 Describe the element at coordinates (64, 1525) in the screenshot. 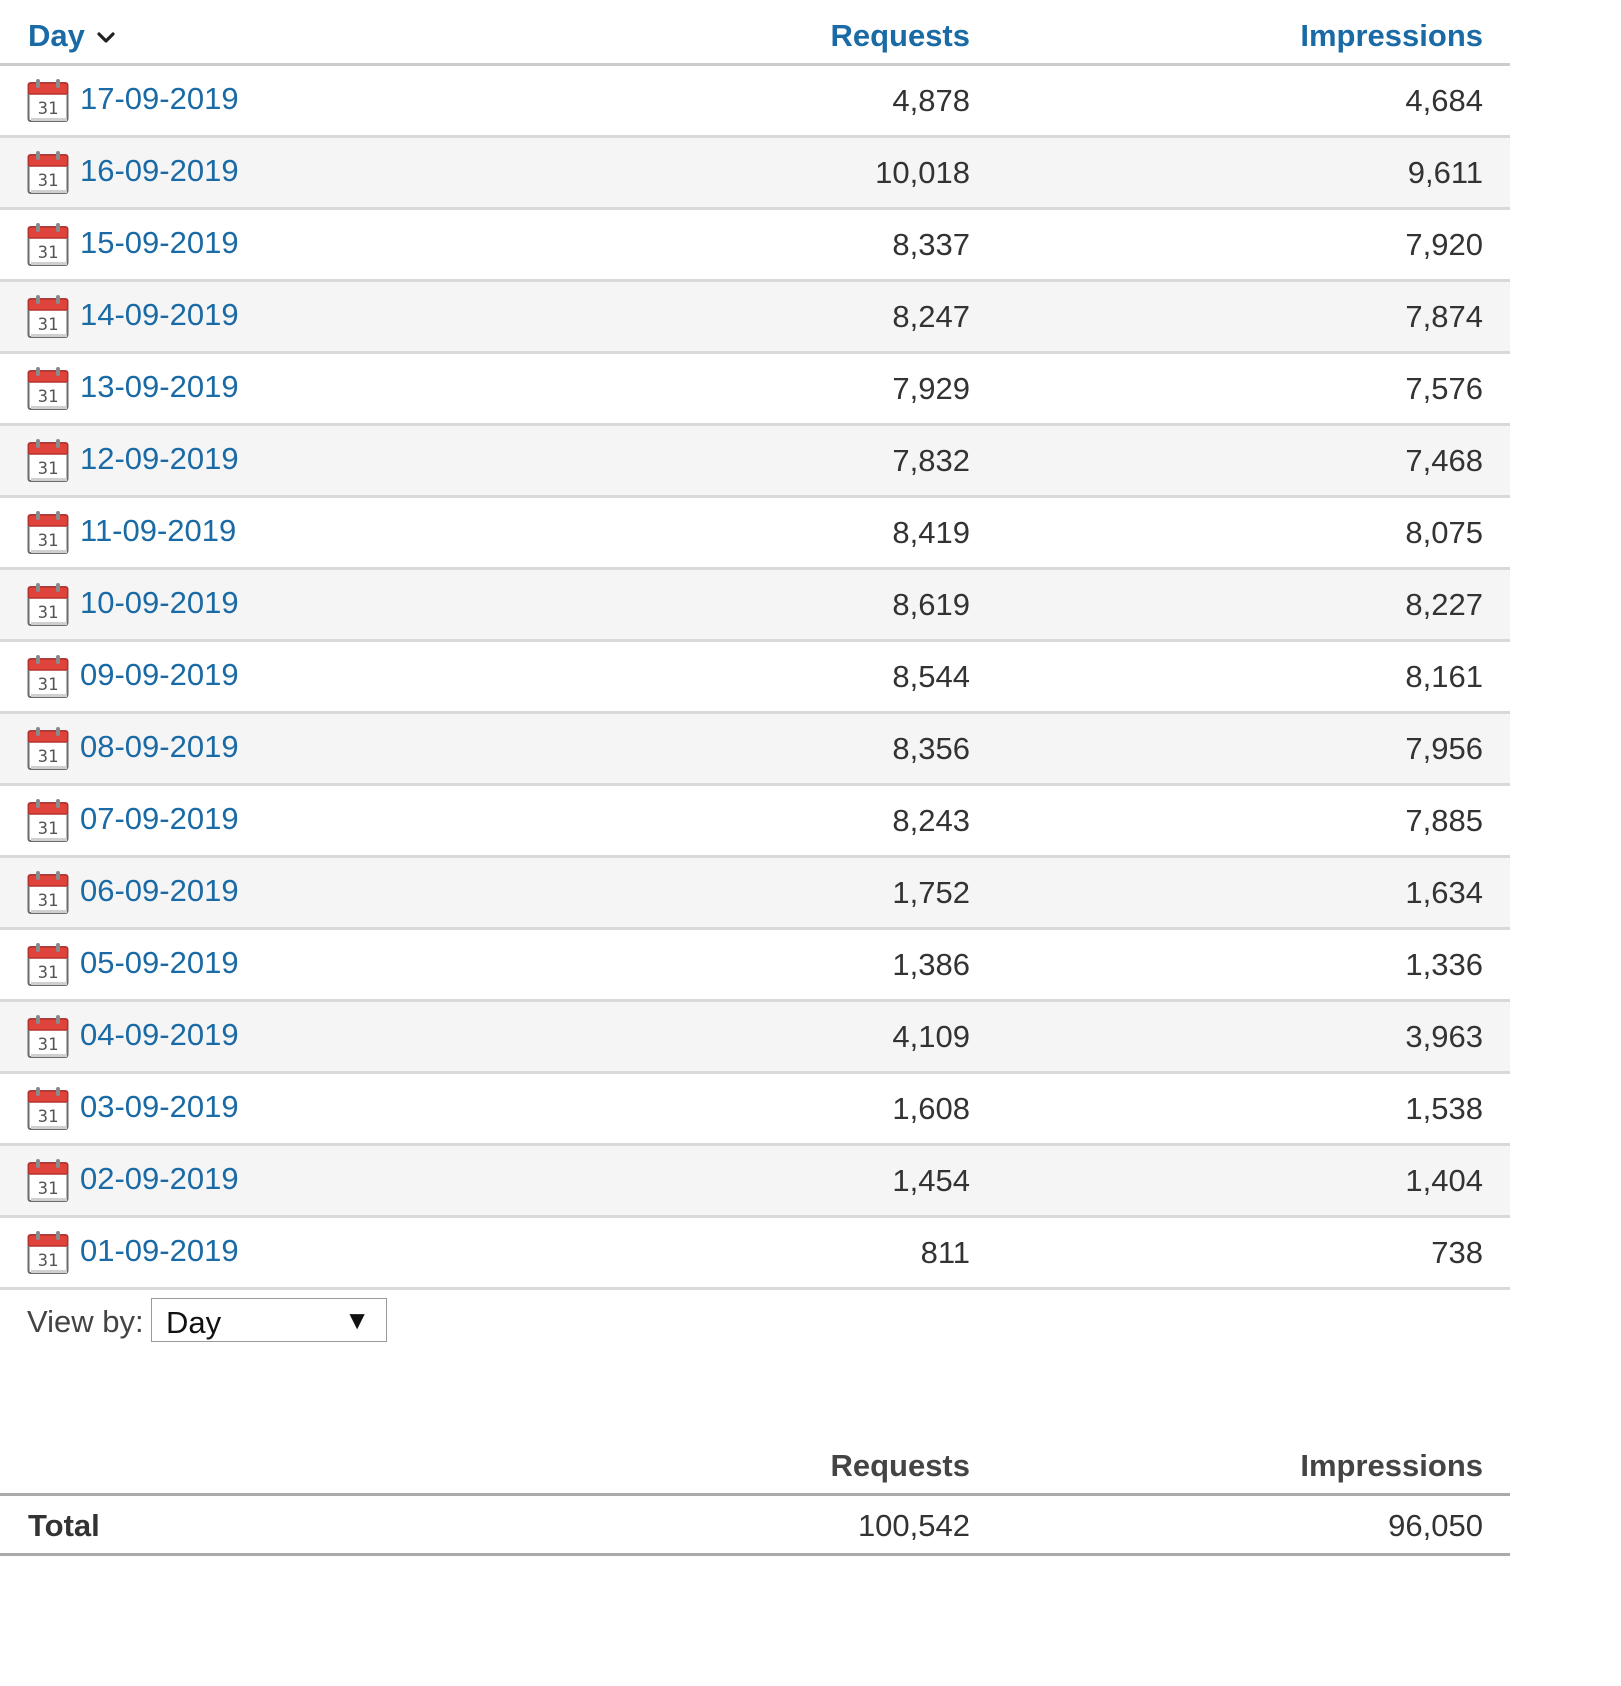

I see `totals-label: Total` at that location.